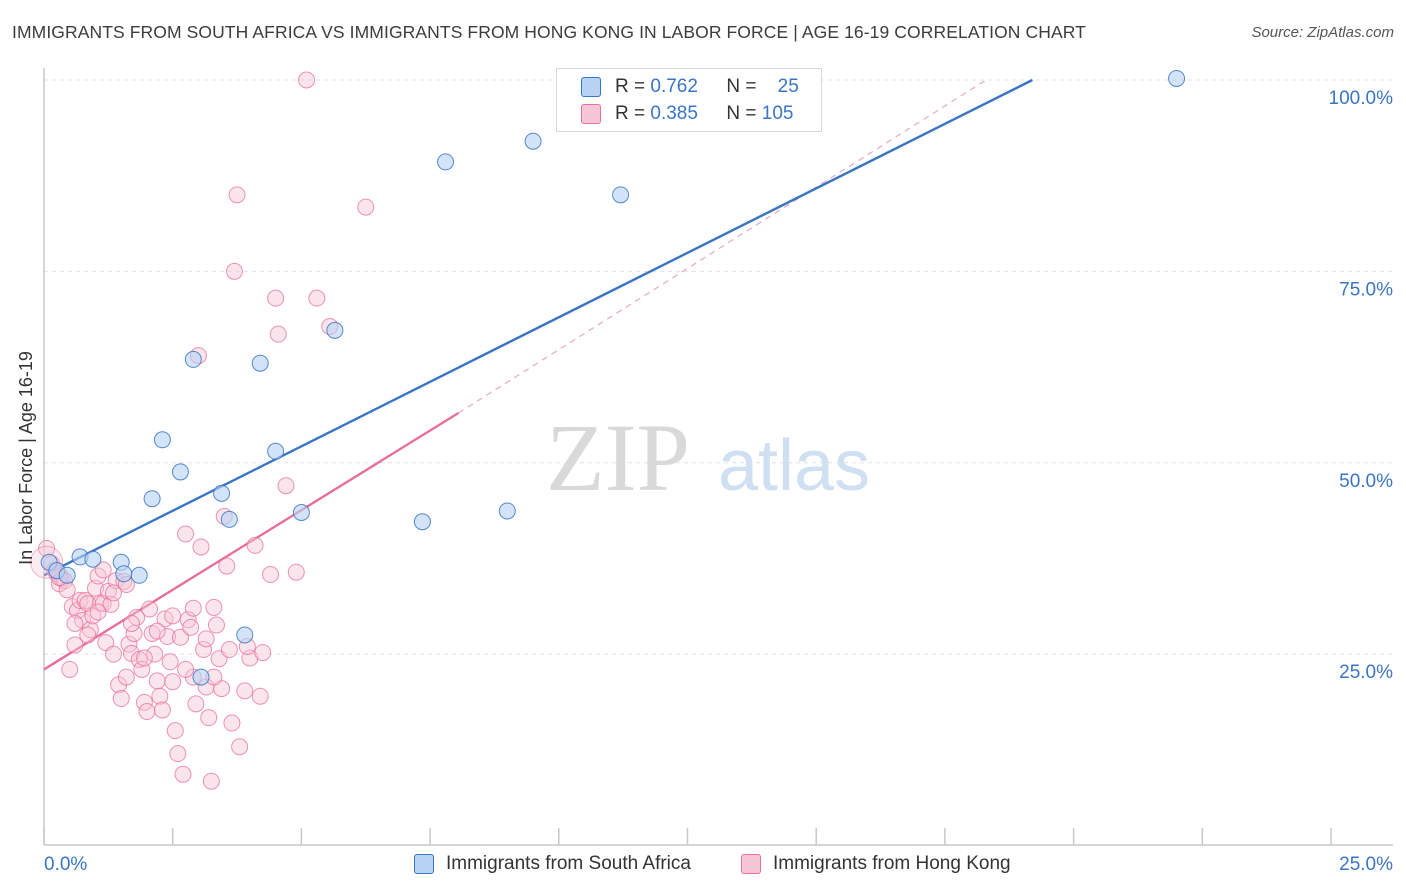  I want to click on source-credit: Source: ZipAtlas.com, so click(1322, 32).